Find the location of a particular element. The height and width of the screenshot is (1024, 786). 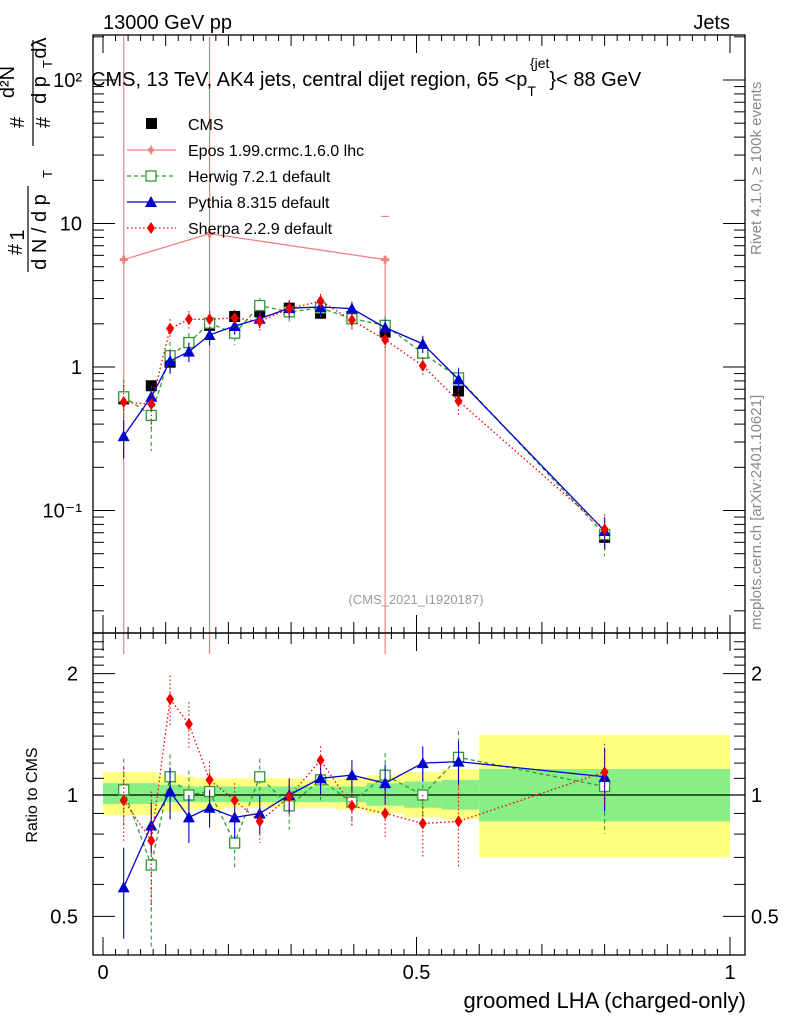

ratio-y-tick-label-right: 1 is located at coordinates (756, 796).